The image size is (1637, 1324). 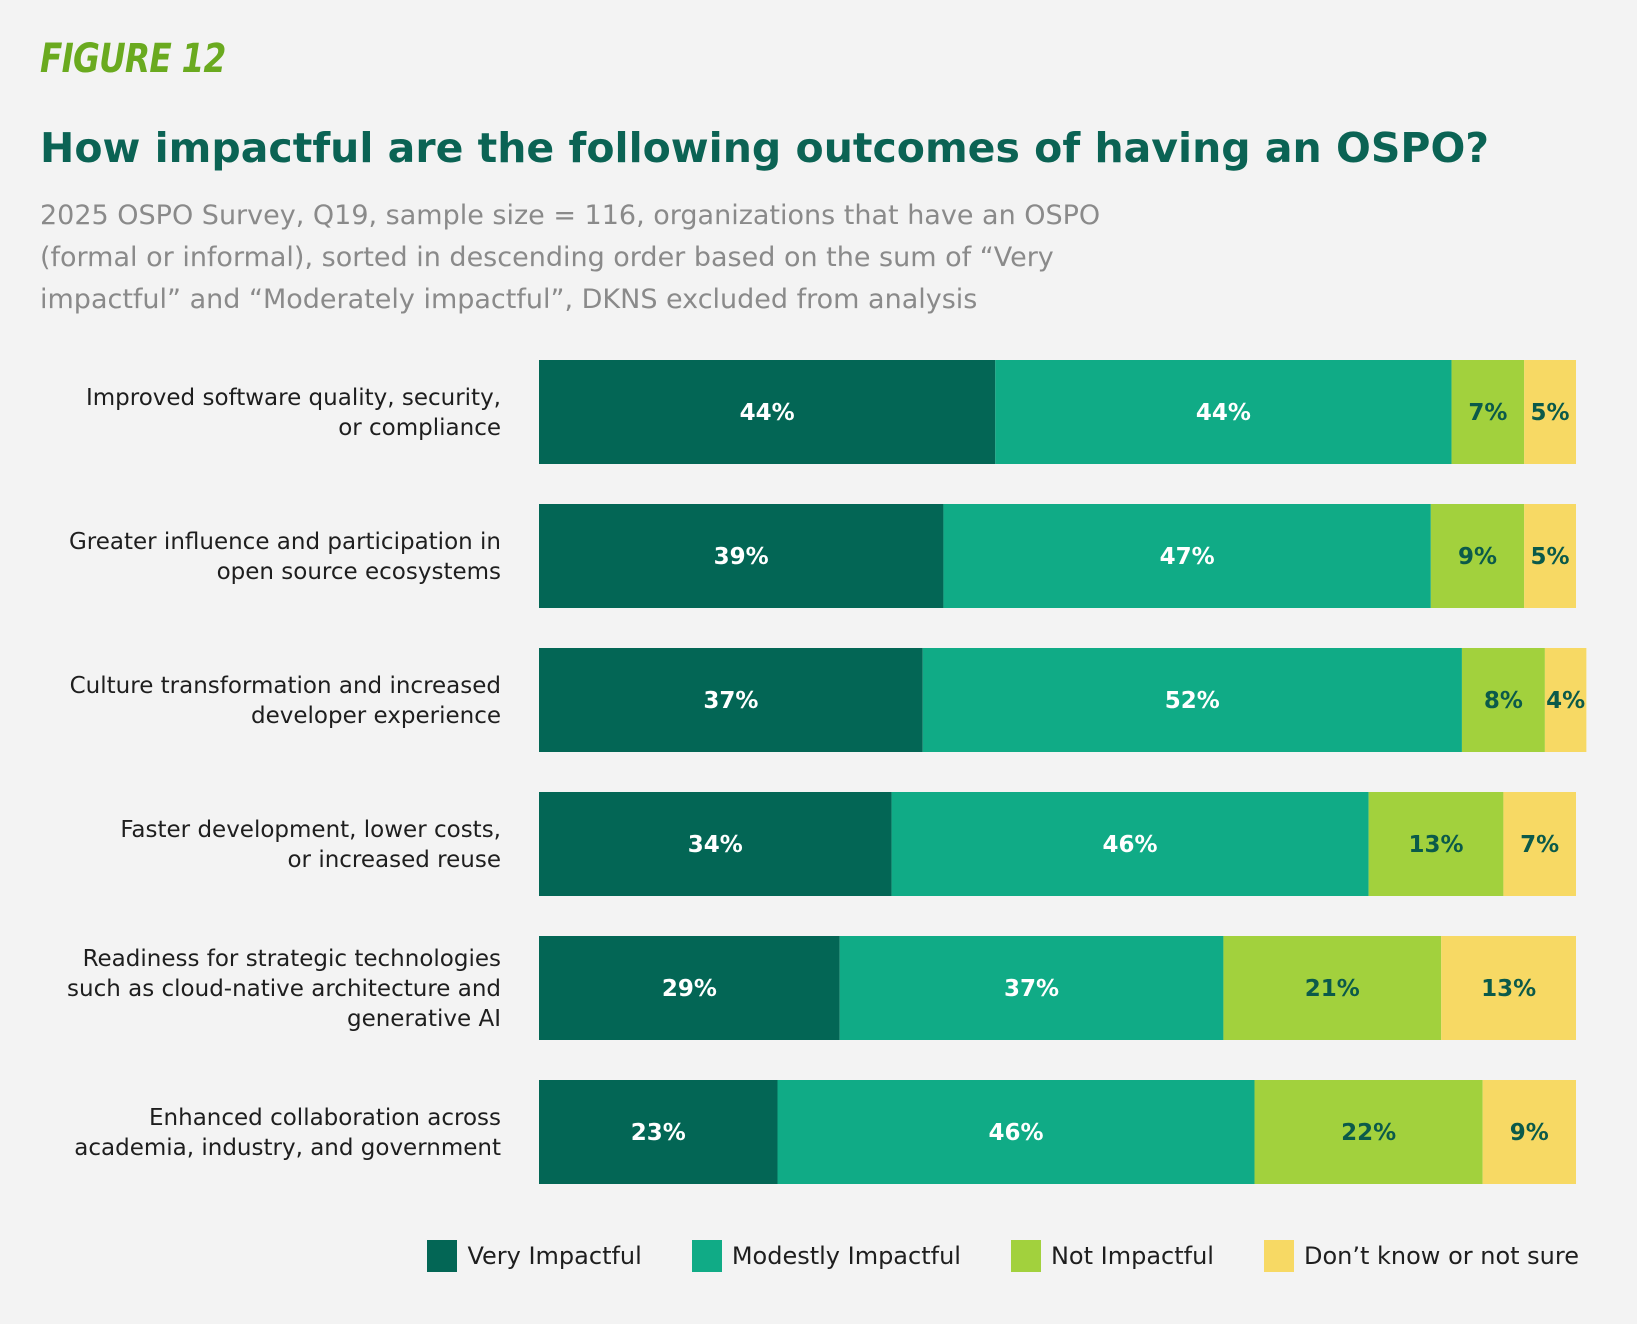 I want to click on legend-label-modestly-impactful: Modestly Impactful, so click(x=846, y=1256).